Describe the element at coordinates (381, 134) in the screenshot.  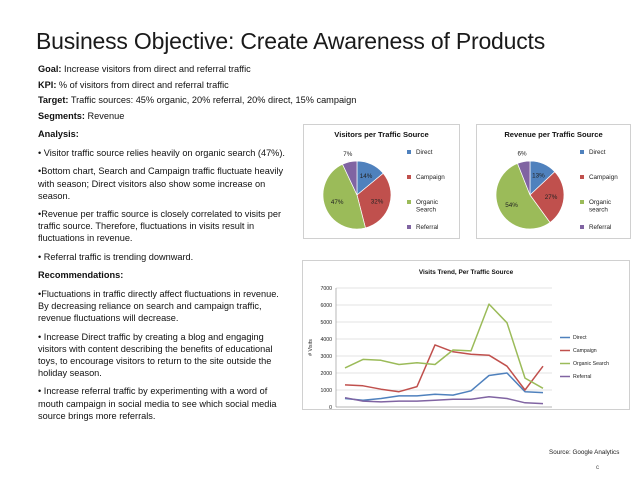
I see `visitors-pie-title: Visitors per Traffic Source` at that location.